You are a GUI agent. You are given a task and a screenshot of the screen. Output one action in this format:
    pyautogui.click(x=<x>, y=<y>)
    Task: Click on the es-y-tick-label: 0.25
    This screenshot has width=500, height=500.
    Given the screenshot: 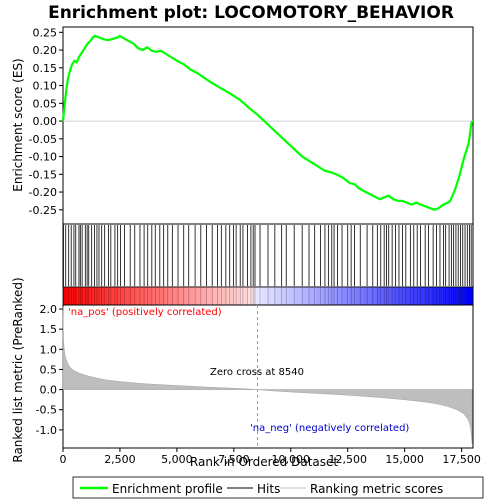 What is the action you would take?
    pyautogui.click(x=45, y=32)
    